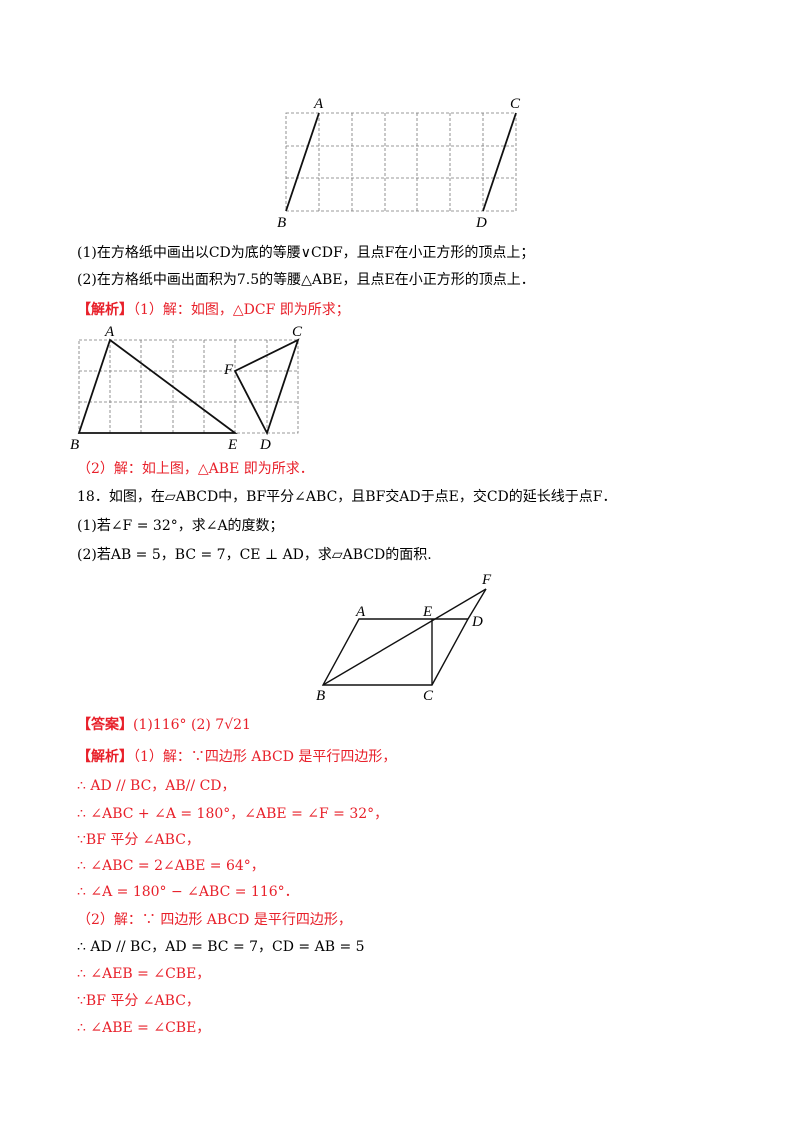 This screenshot has height=1132, width=800. I want to click on triangle-dcf, so click(266, 387).